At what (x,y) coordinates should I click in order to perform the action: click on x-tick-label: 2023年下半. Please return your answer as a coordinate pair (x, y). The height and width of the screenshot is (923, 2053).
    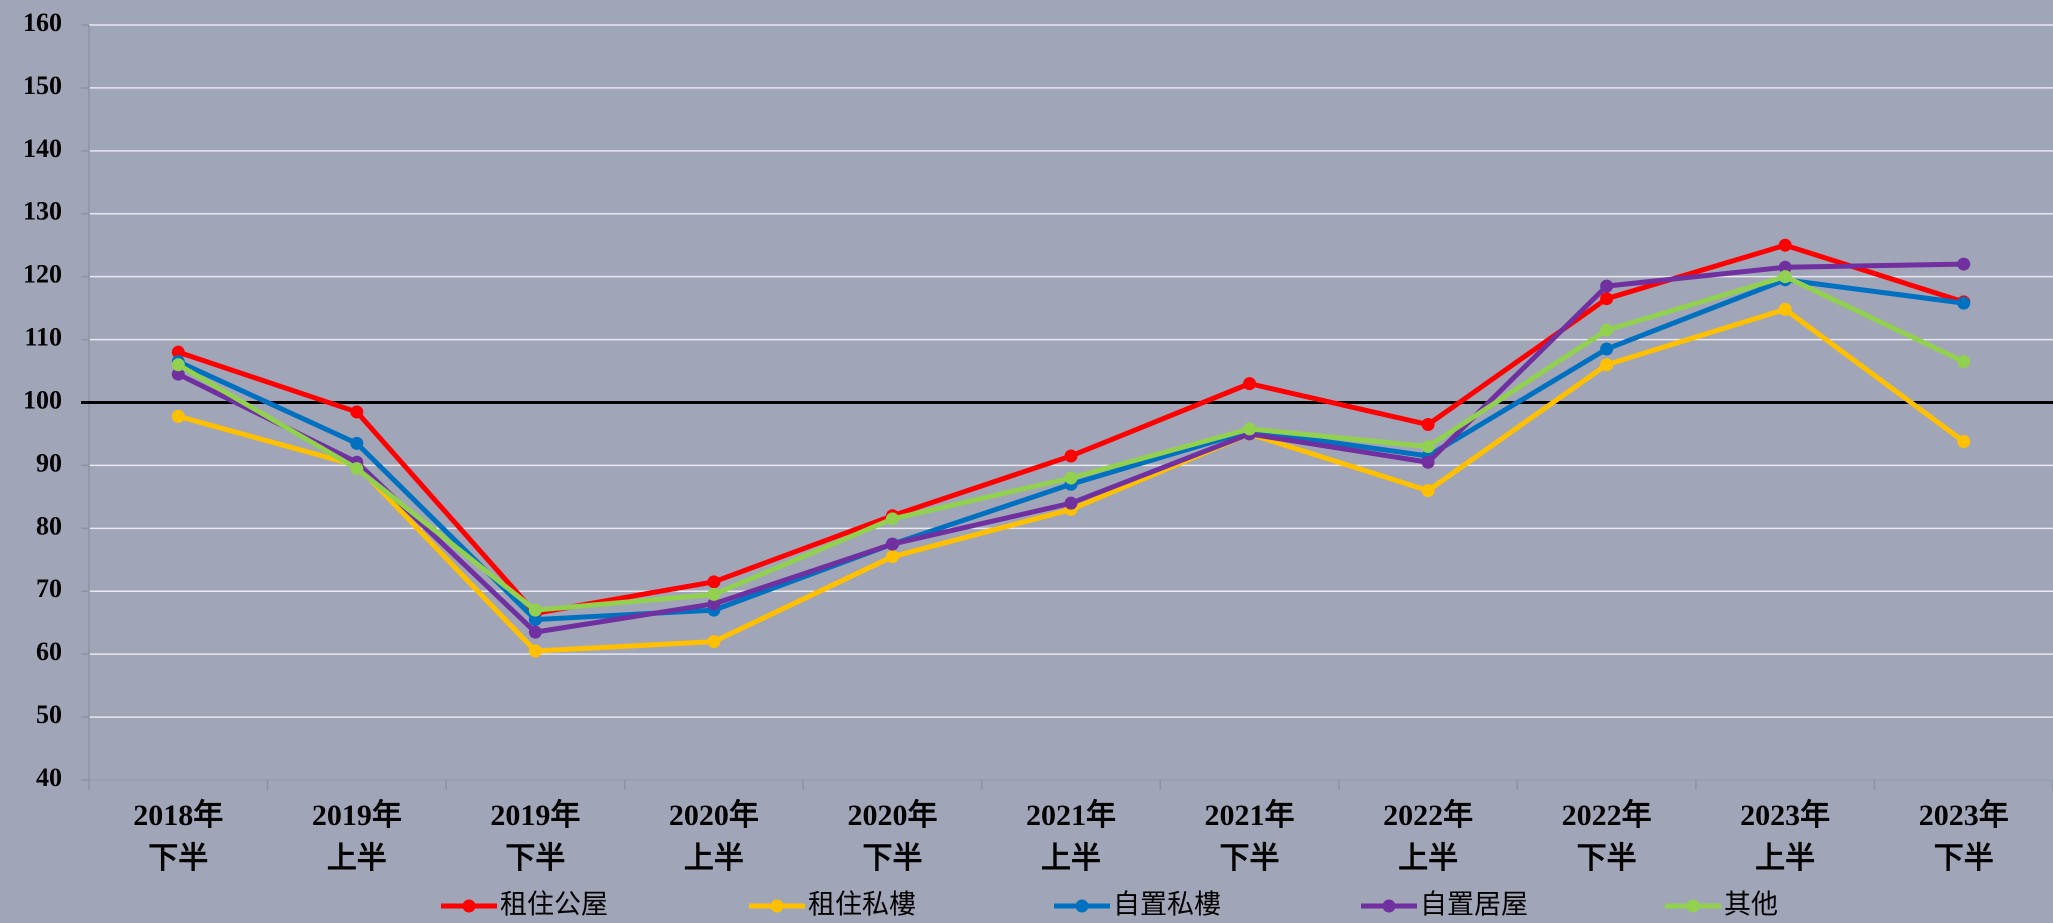
    Looking at the image, I should click on (1964, 837).